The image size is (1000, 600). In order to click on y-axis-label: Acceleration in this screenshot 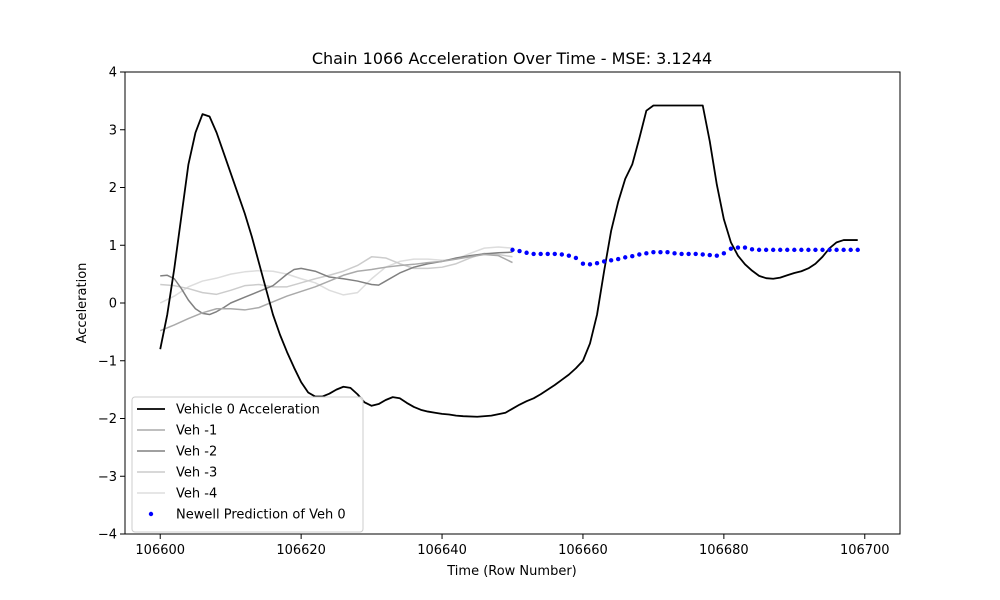, I will do `click(82, 303)`.